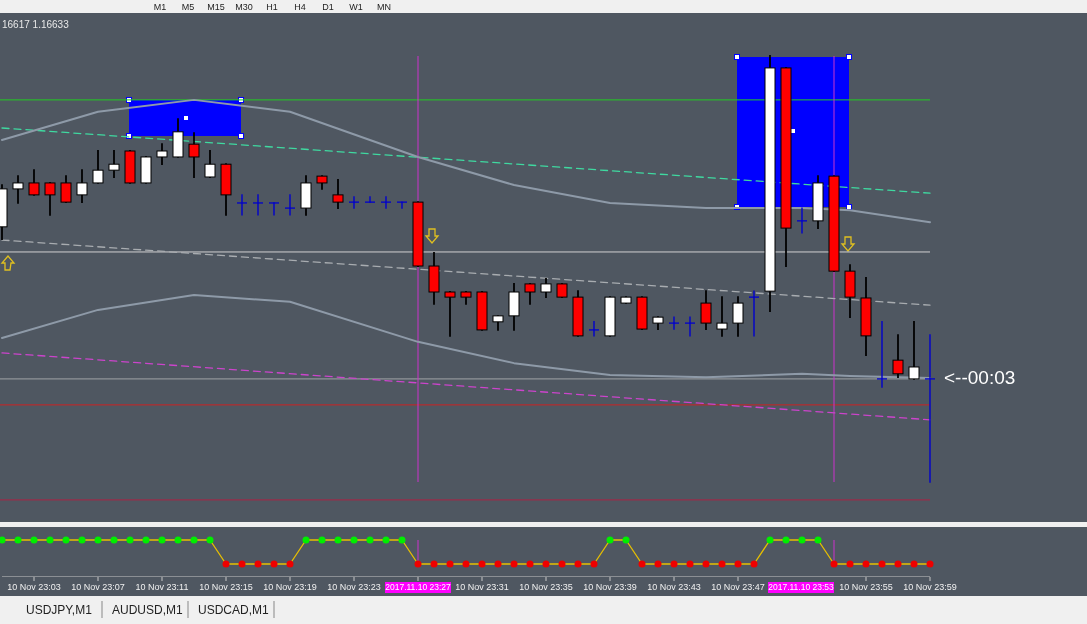 The width and height of the screenshot is (1087, 624). I want to click on text: W1, so click(356, 7).